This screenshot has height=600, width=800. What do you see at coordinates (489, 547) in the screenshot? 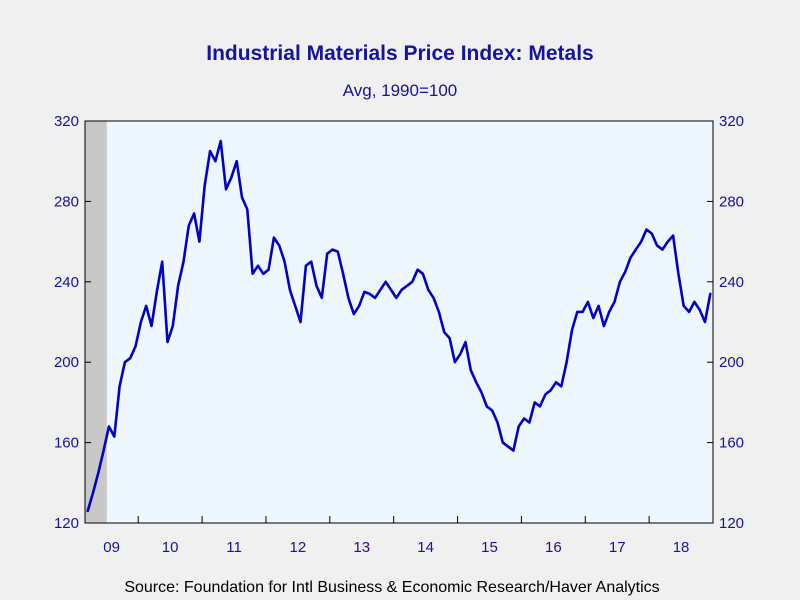
I see `x-tick-label: 15` at bounding box center [489, 547].